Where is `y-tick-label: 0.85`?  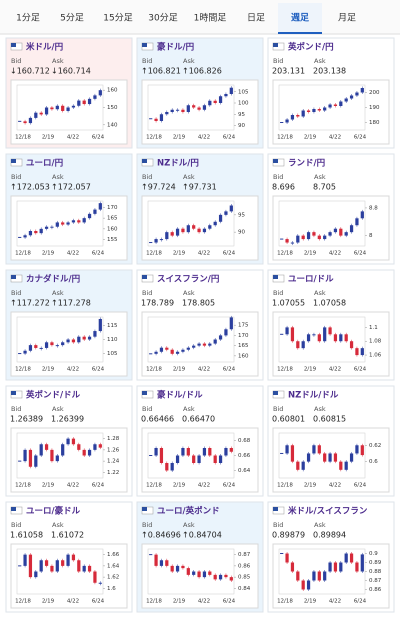 y-tick-label: 0.85 is located at coordinates (244, 578).